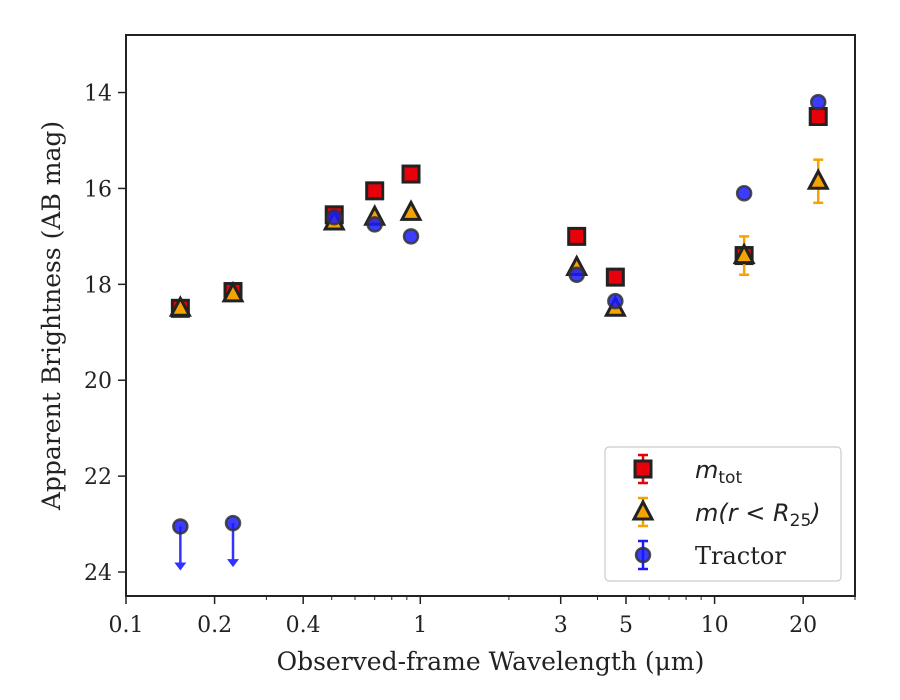 Image resolution: width=900 pixels, height=700 pixels. What do you see at coordinates (126, 625) in the screenshot?
I see `x-tick-label: 0.1` at bounding box center [126, 625].